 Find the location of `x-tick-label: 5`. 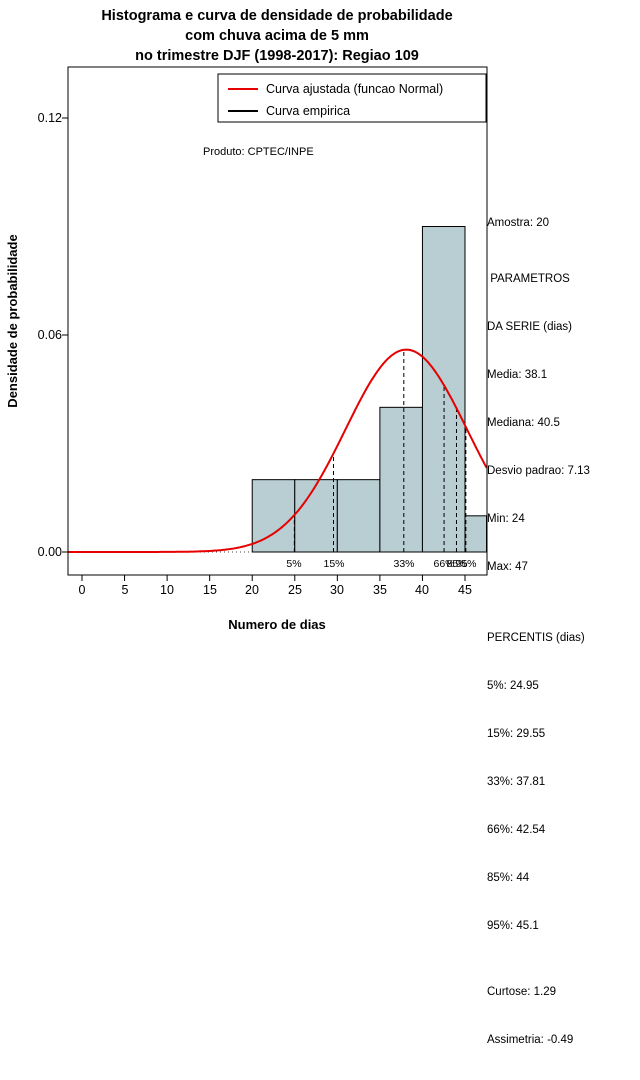

x-tick-label: 5 is located at coordinates (125, 590).